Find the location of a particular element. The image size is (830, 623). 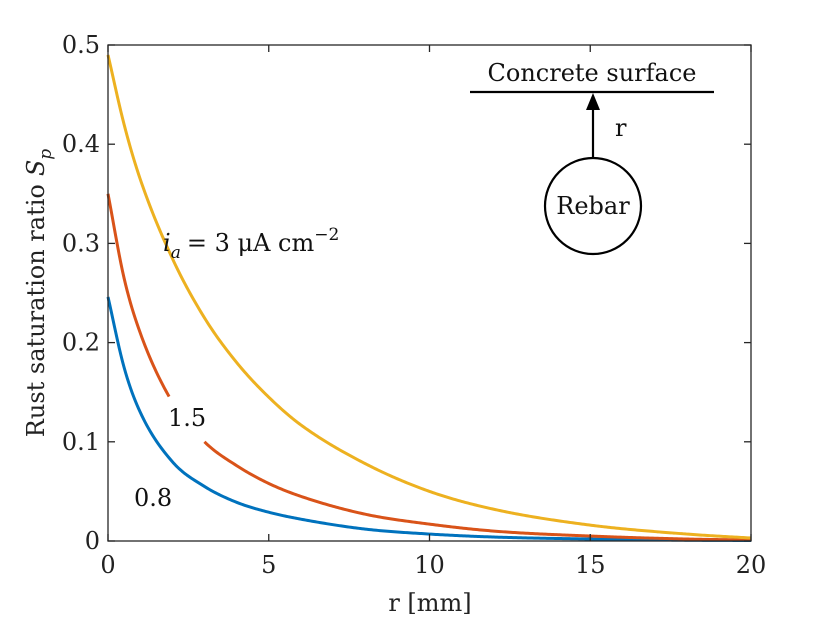

distance-label: r is located at coordinates (621, 128).